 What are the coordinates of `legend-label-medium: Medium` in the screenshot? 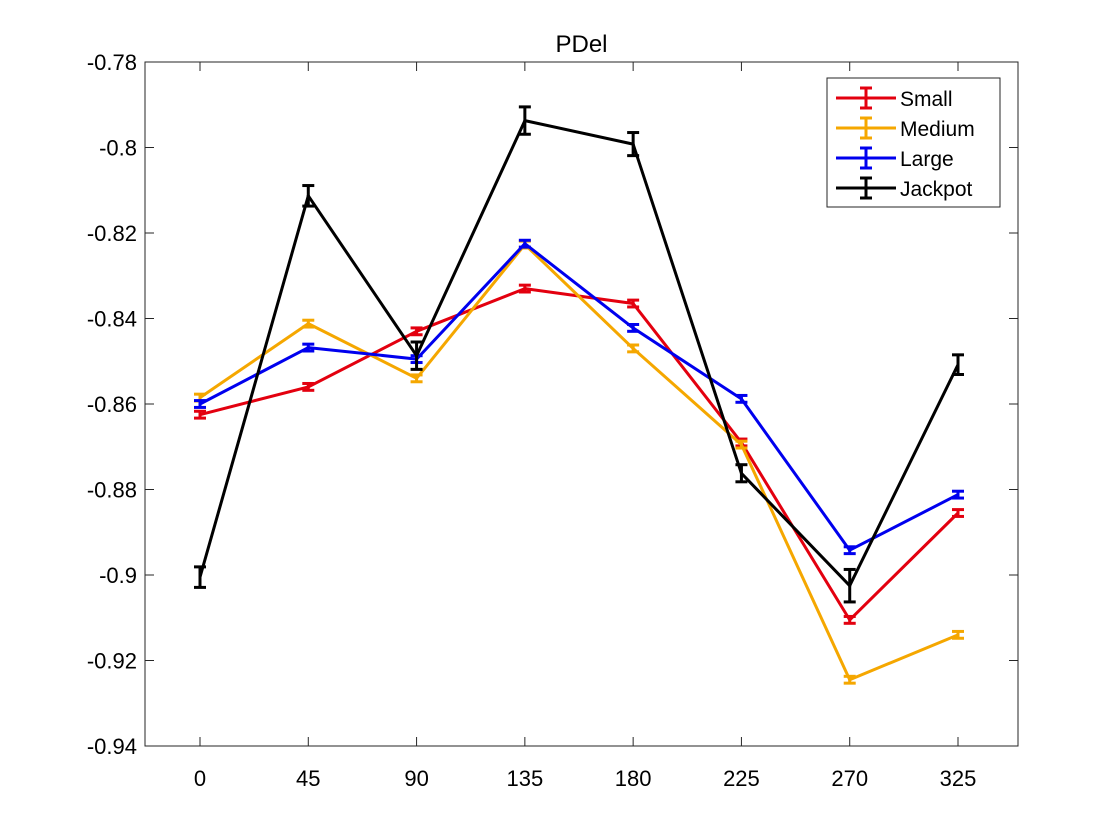 It's located at (937, 129).